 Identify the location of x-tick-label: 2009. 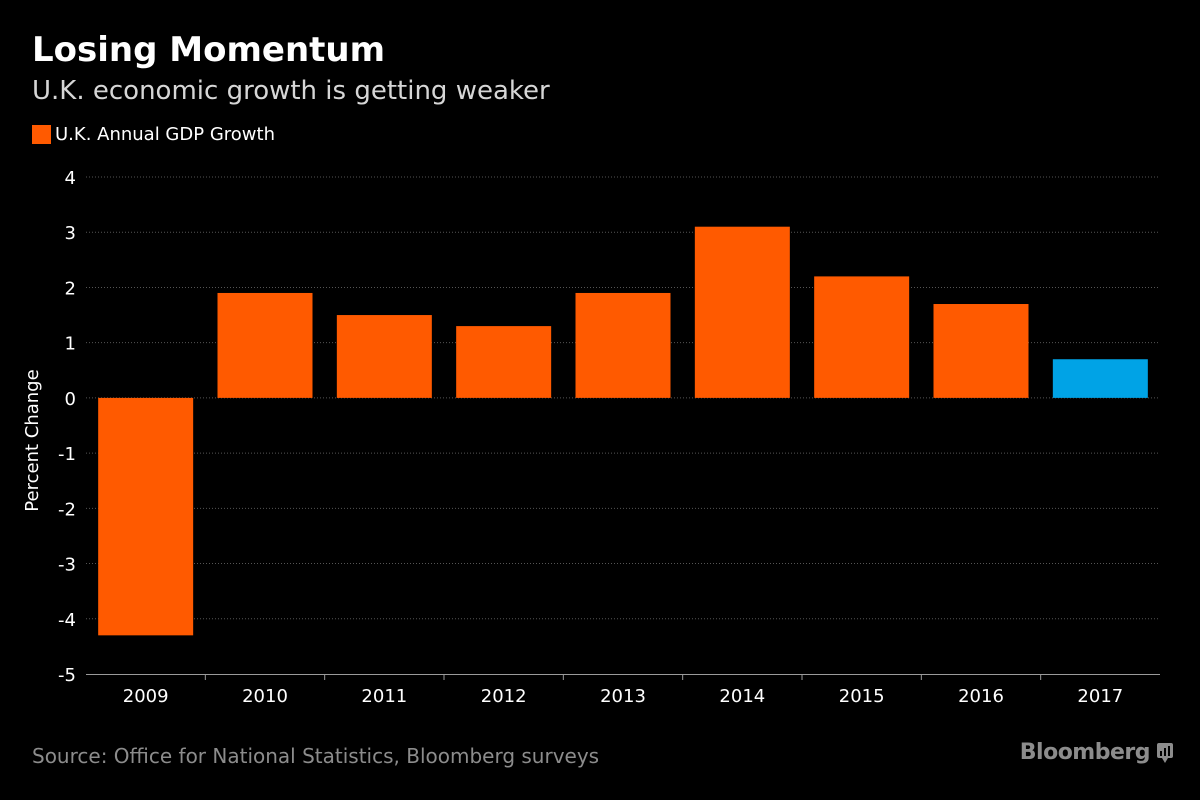
(146, 696).